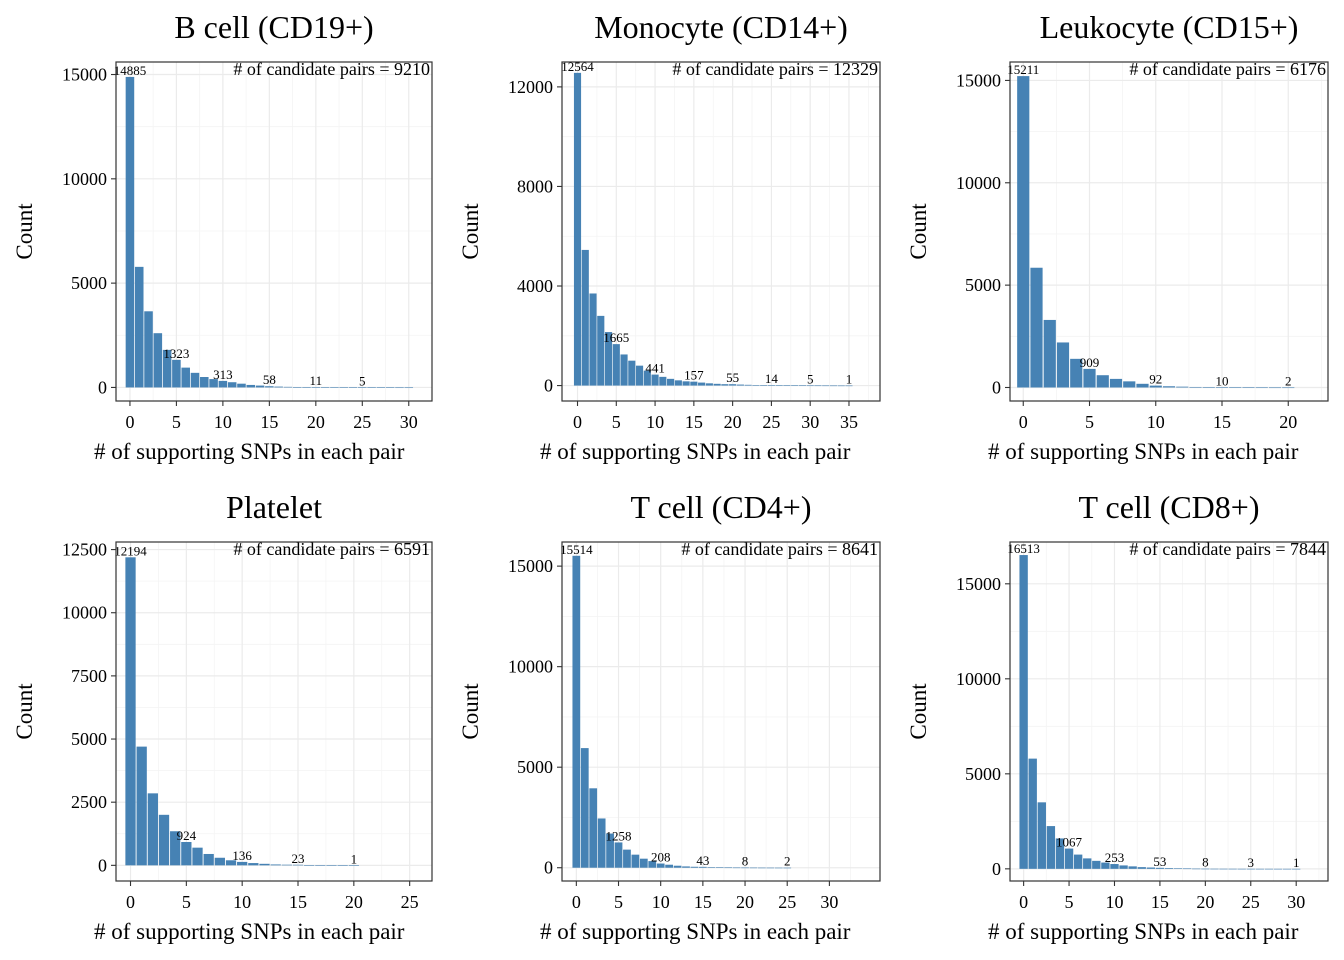 The width and height of the screenshot is (1344, 960). Describe the element at coordinates (130, 550) in the screenshot. I see `bar-count-label: 12194` at that location.